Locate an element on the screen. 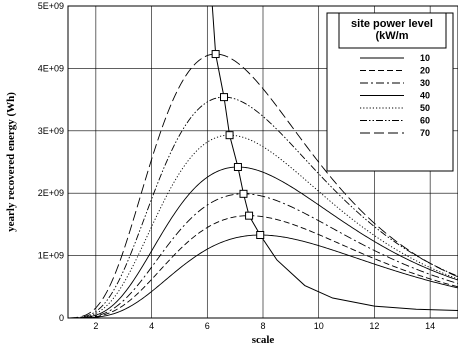 This screenshot has height=347, width=458. legend-label-40: 40 is located at coordinates (425, 96).